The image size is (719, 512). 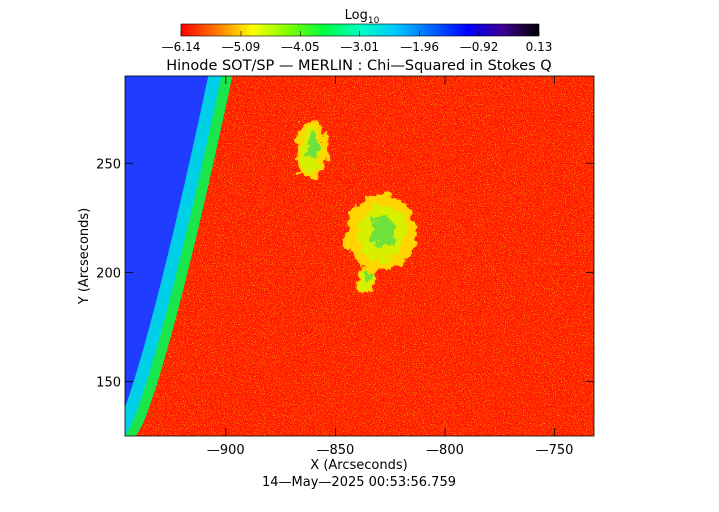 What do you see at coordinates (108, 382) in the screenshot?
I see `y-tick-label: 150` at bounding box center [108, 382].